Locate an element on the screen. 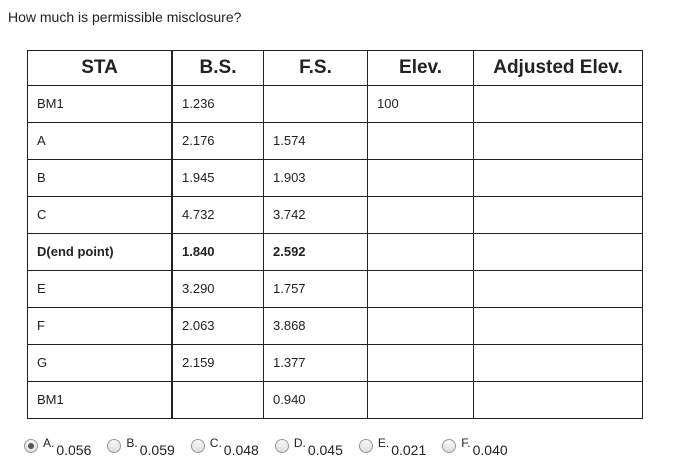 This screenshot has width=692, height=476. option-b: B. 0.059 is located at coordinates (141, 447).